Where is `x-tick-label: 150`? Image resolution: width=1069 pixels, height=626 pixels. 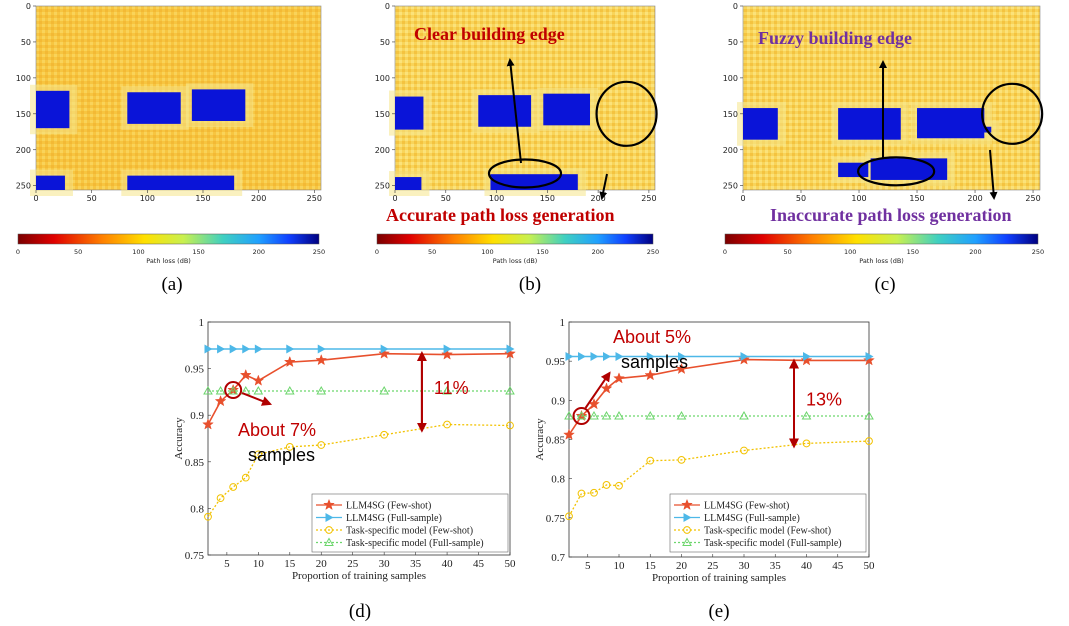
x-tick-label: 150 is located at coordinates (202, 198).